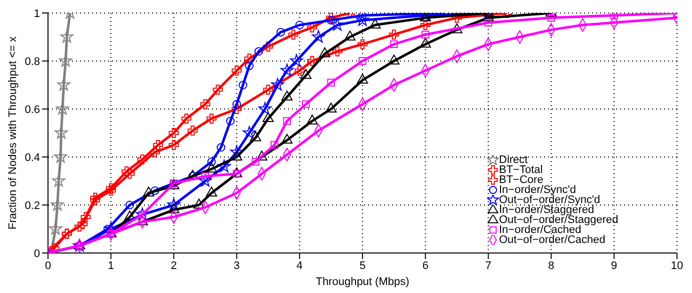  I want to click on legend-label: In−order/Staggered, so click(546, 210).